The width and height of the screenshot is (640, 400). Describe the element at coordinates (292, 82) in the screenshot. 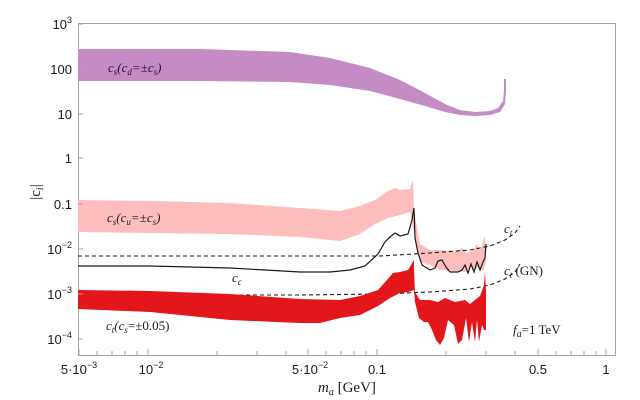

I see `band-cs-cd` at that location.